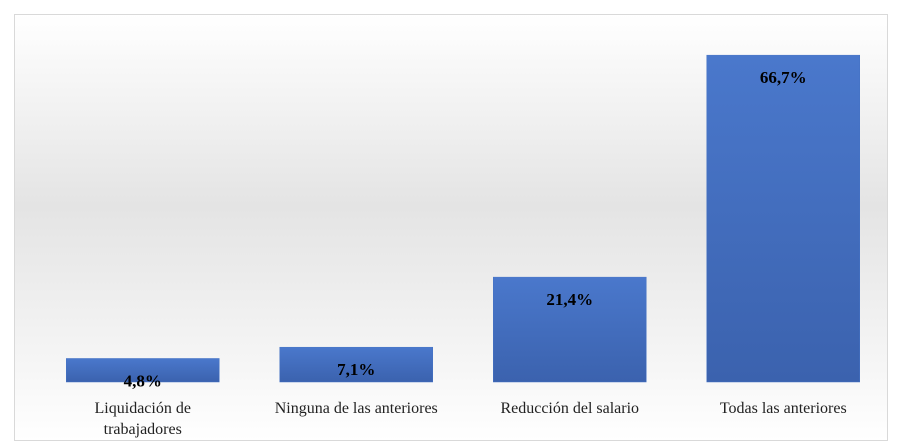 This screenshot has height=445, width=901. Describe the element at coordinates (569, 299) in the screenshot. I see `value-label: 21,4%` at that location.